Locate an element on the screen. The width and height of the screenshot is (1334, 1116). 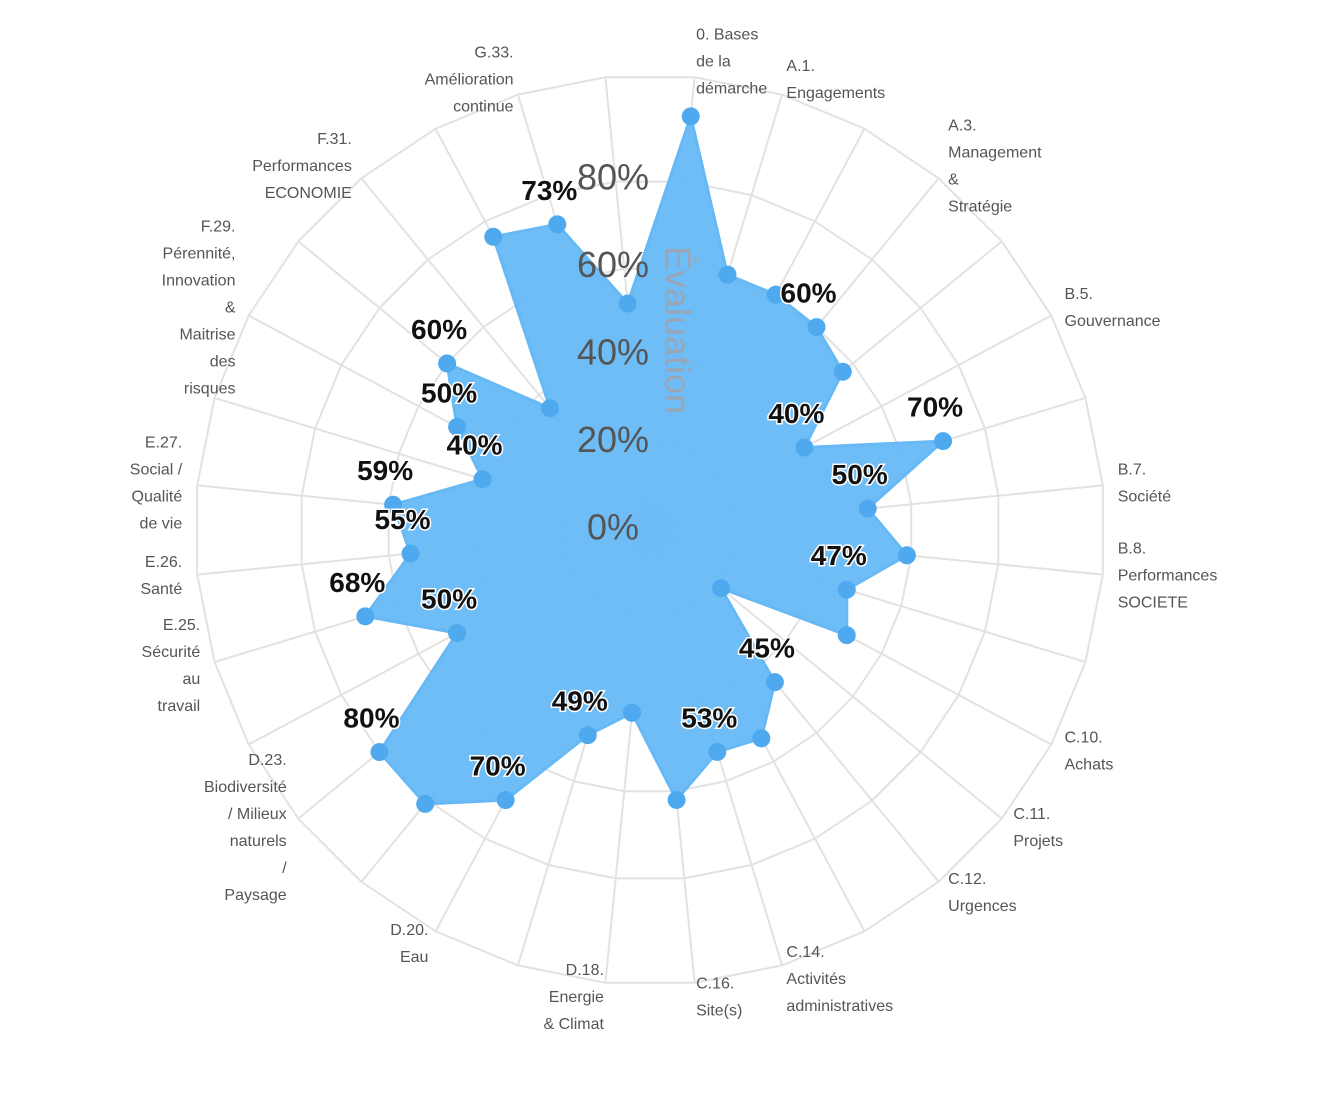
category-label: / Milieux is located at coordinates (257, 814).